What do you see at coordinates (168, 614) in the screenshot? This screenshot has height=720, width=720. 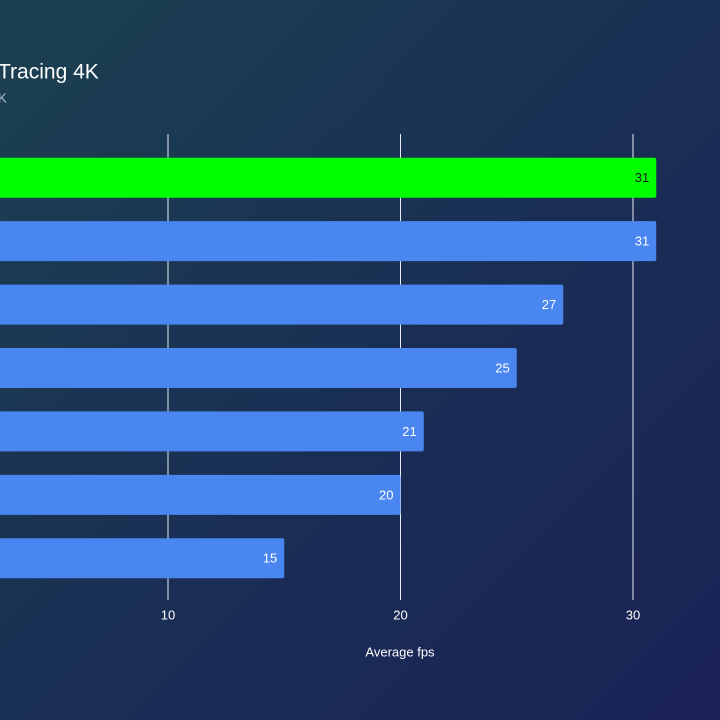 I see `x-tick-label: 10` at bounding box center [168, 614].